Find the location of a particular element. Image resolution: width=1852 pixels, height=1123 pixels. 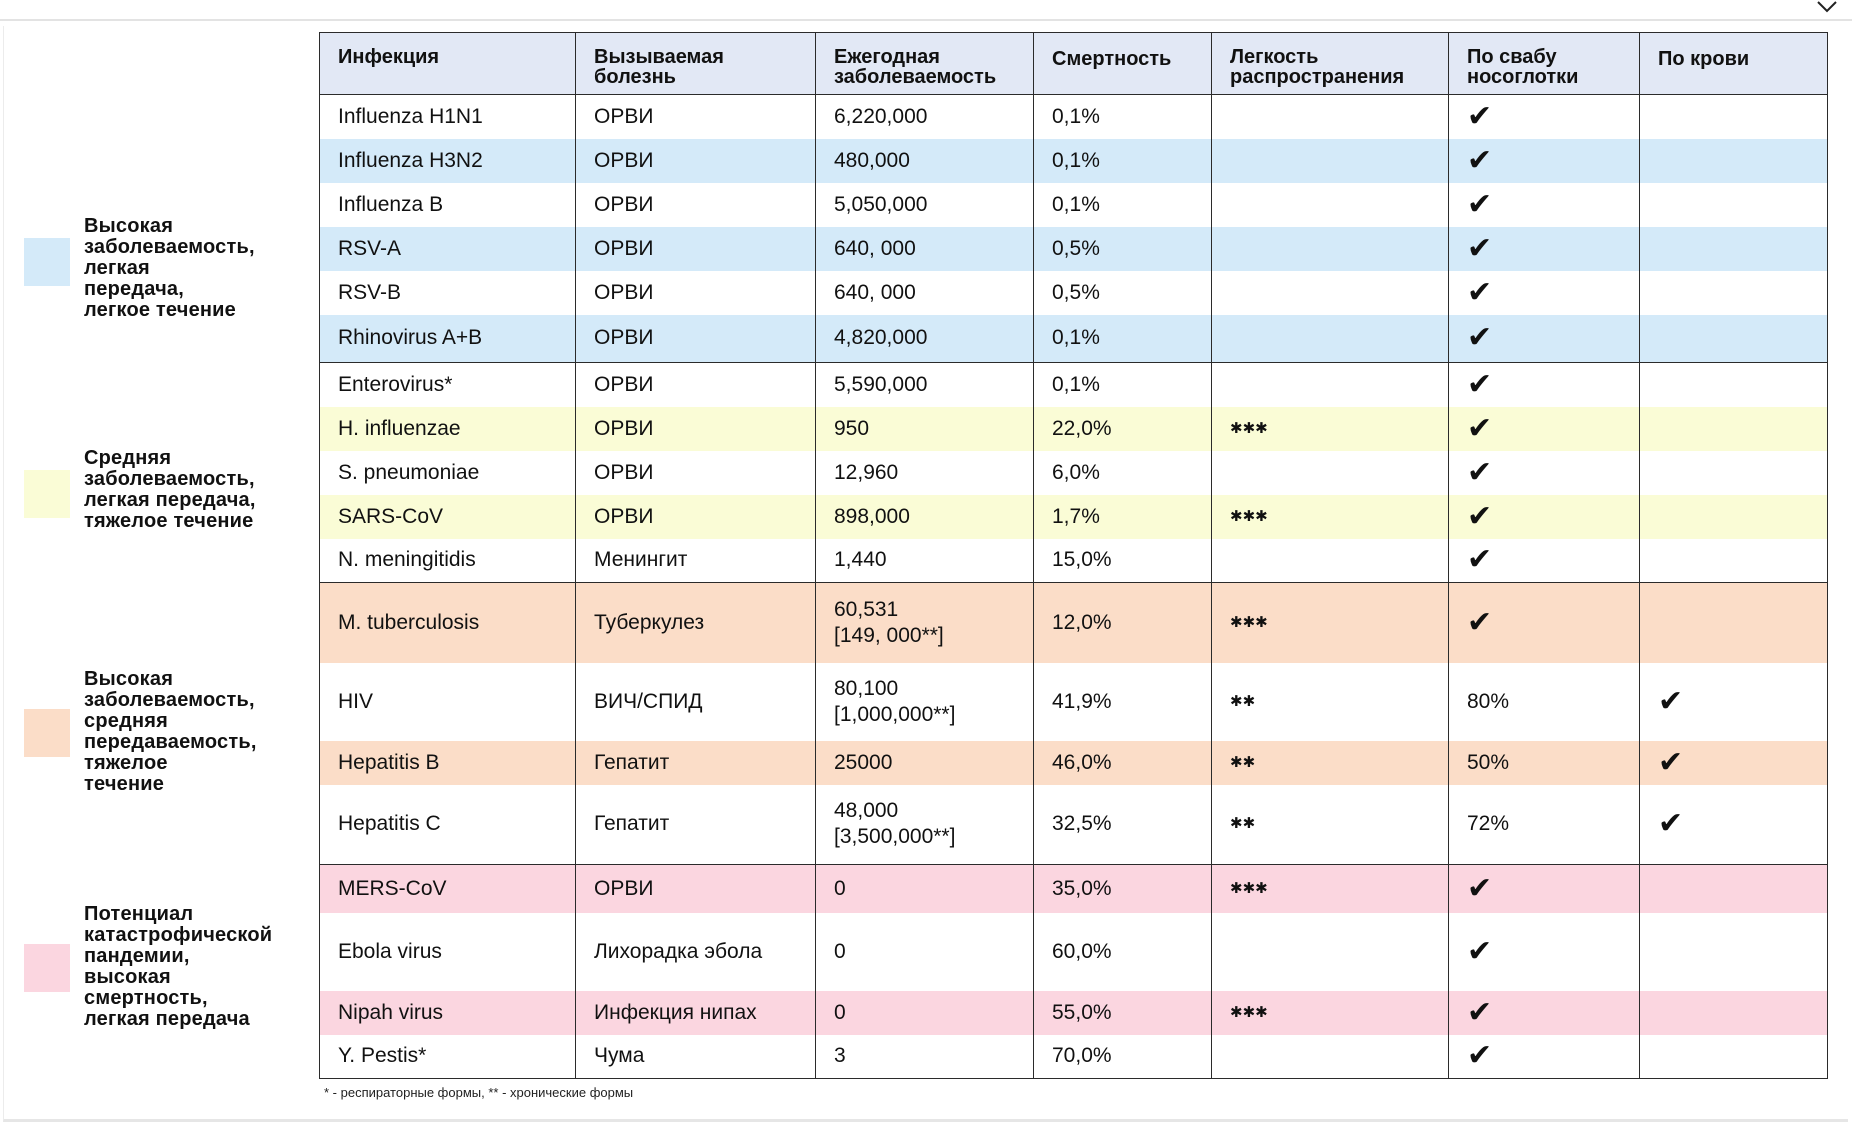

cell-disease: Менингит is located at coordinates (695, 560).